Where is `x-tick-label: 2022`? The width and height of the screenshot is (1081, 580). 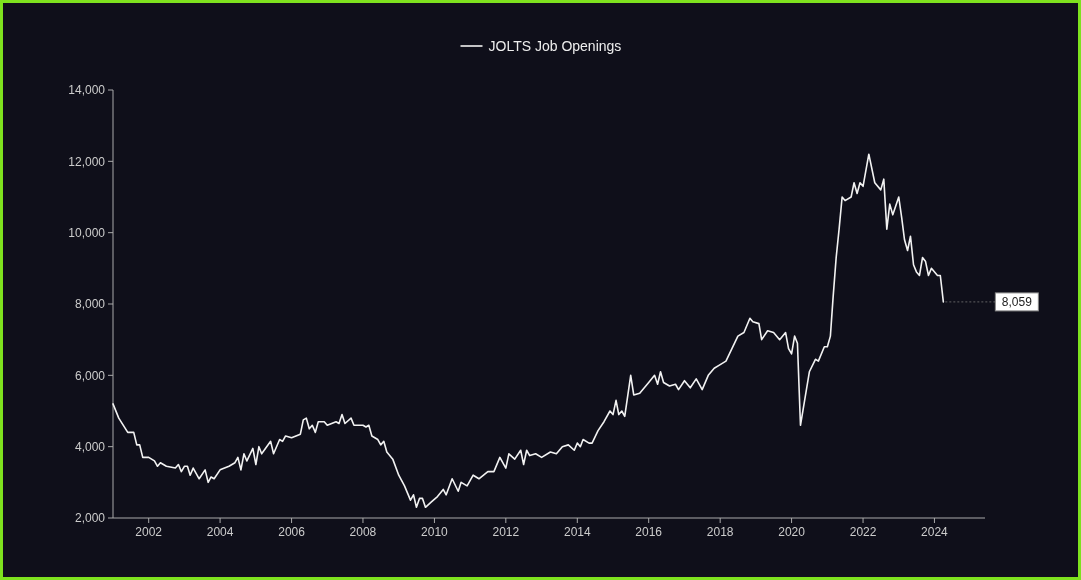 x-tick-label: 2022 is located at coordinates (863, 532).